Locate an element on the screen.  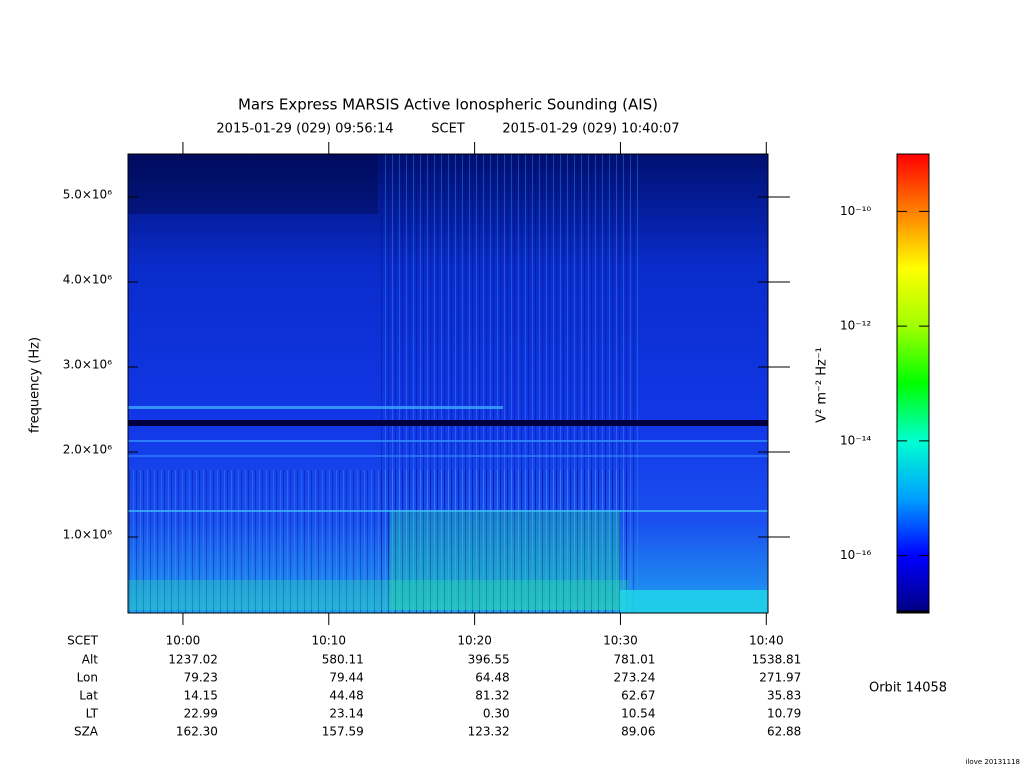
ephemeris-value: 271.97 is located at coordinates (780, 678).